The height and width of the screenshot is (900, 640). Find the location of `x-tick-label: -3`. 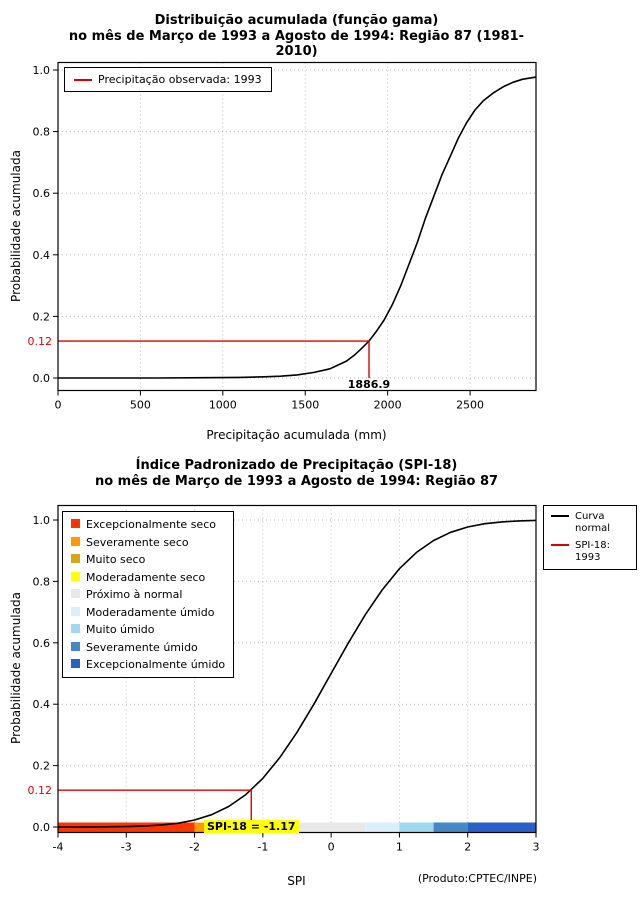

x-tick-label: -3 is located at coordinates (126, 847).